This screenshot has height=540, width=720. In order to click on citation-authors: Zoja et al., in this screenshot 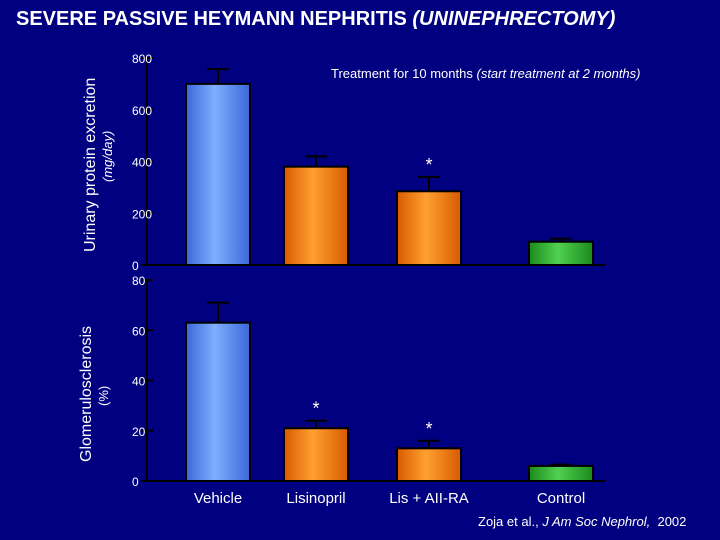, I will do `click(508, 521)`.